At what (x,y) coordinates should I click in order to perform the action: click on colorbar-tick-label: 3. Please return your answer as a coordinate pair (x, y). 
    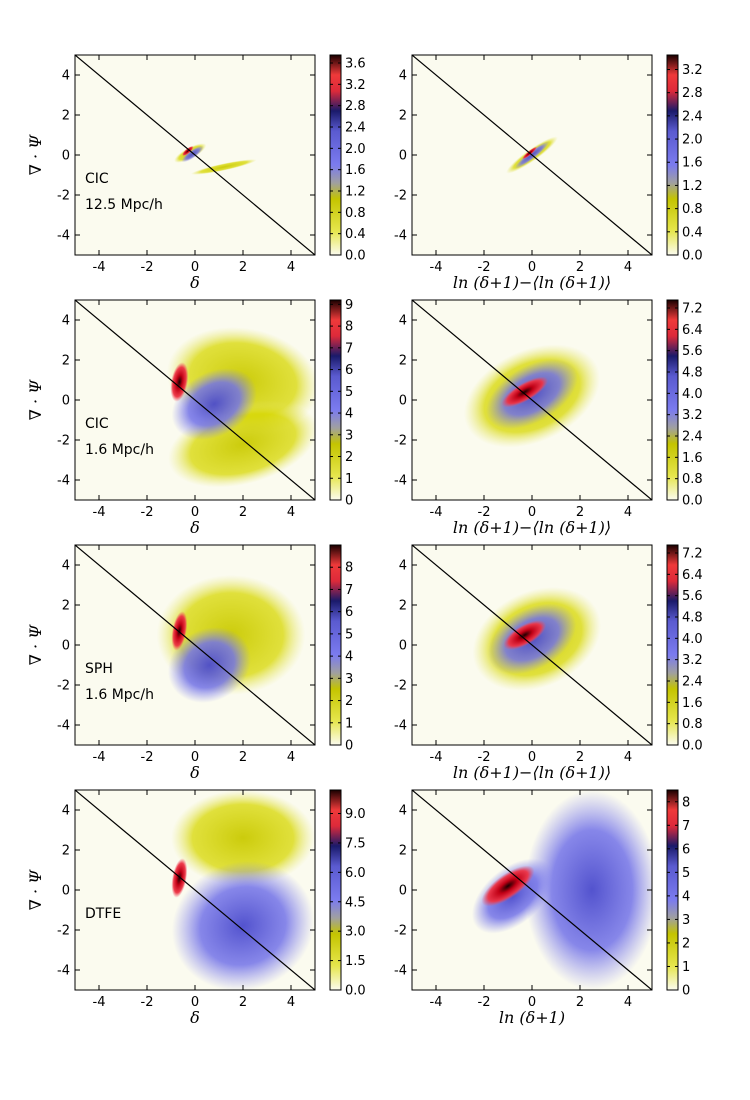
    Looking at the image, I should click on (349, 679).